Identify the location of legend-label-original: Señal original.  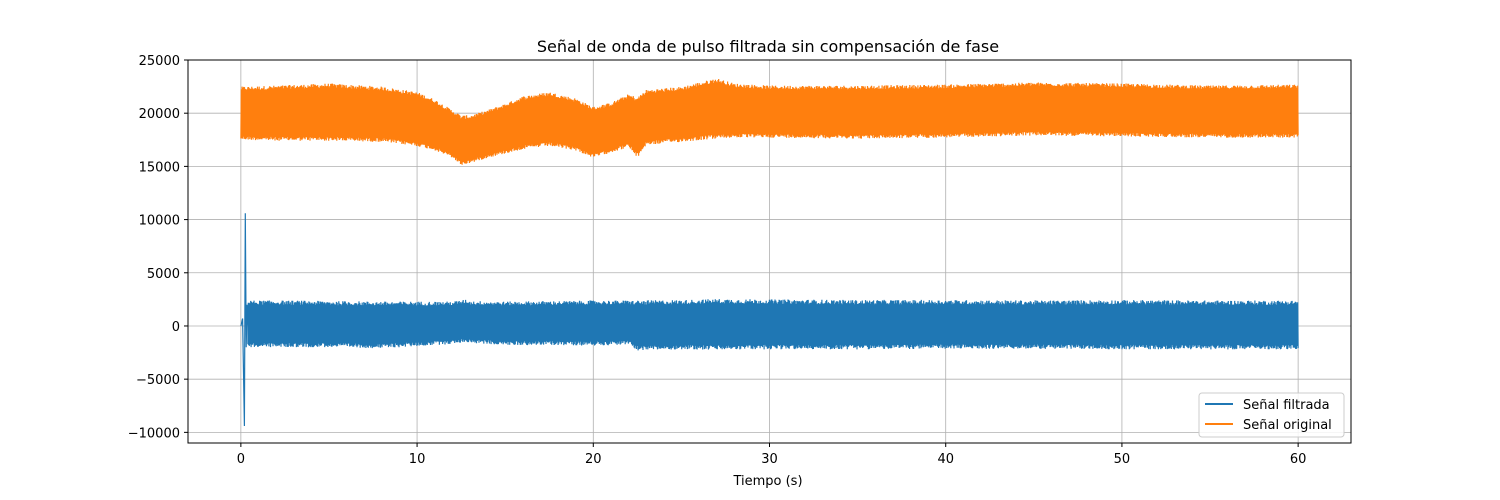
(1287, 425).